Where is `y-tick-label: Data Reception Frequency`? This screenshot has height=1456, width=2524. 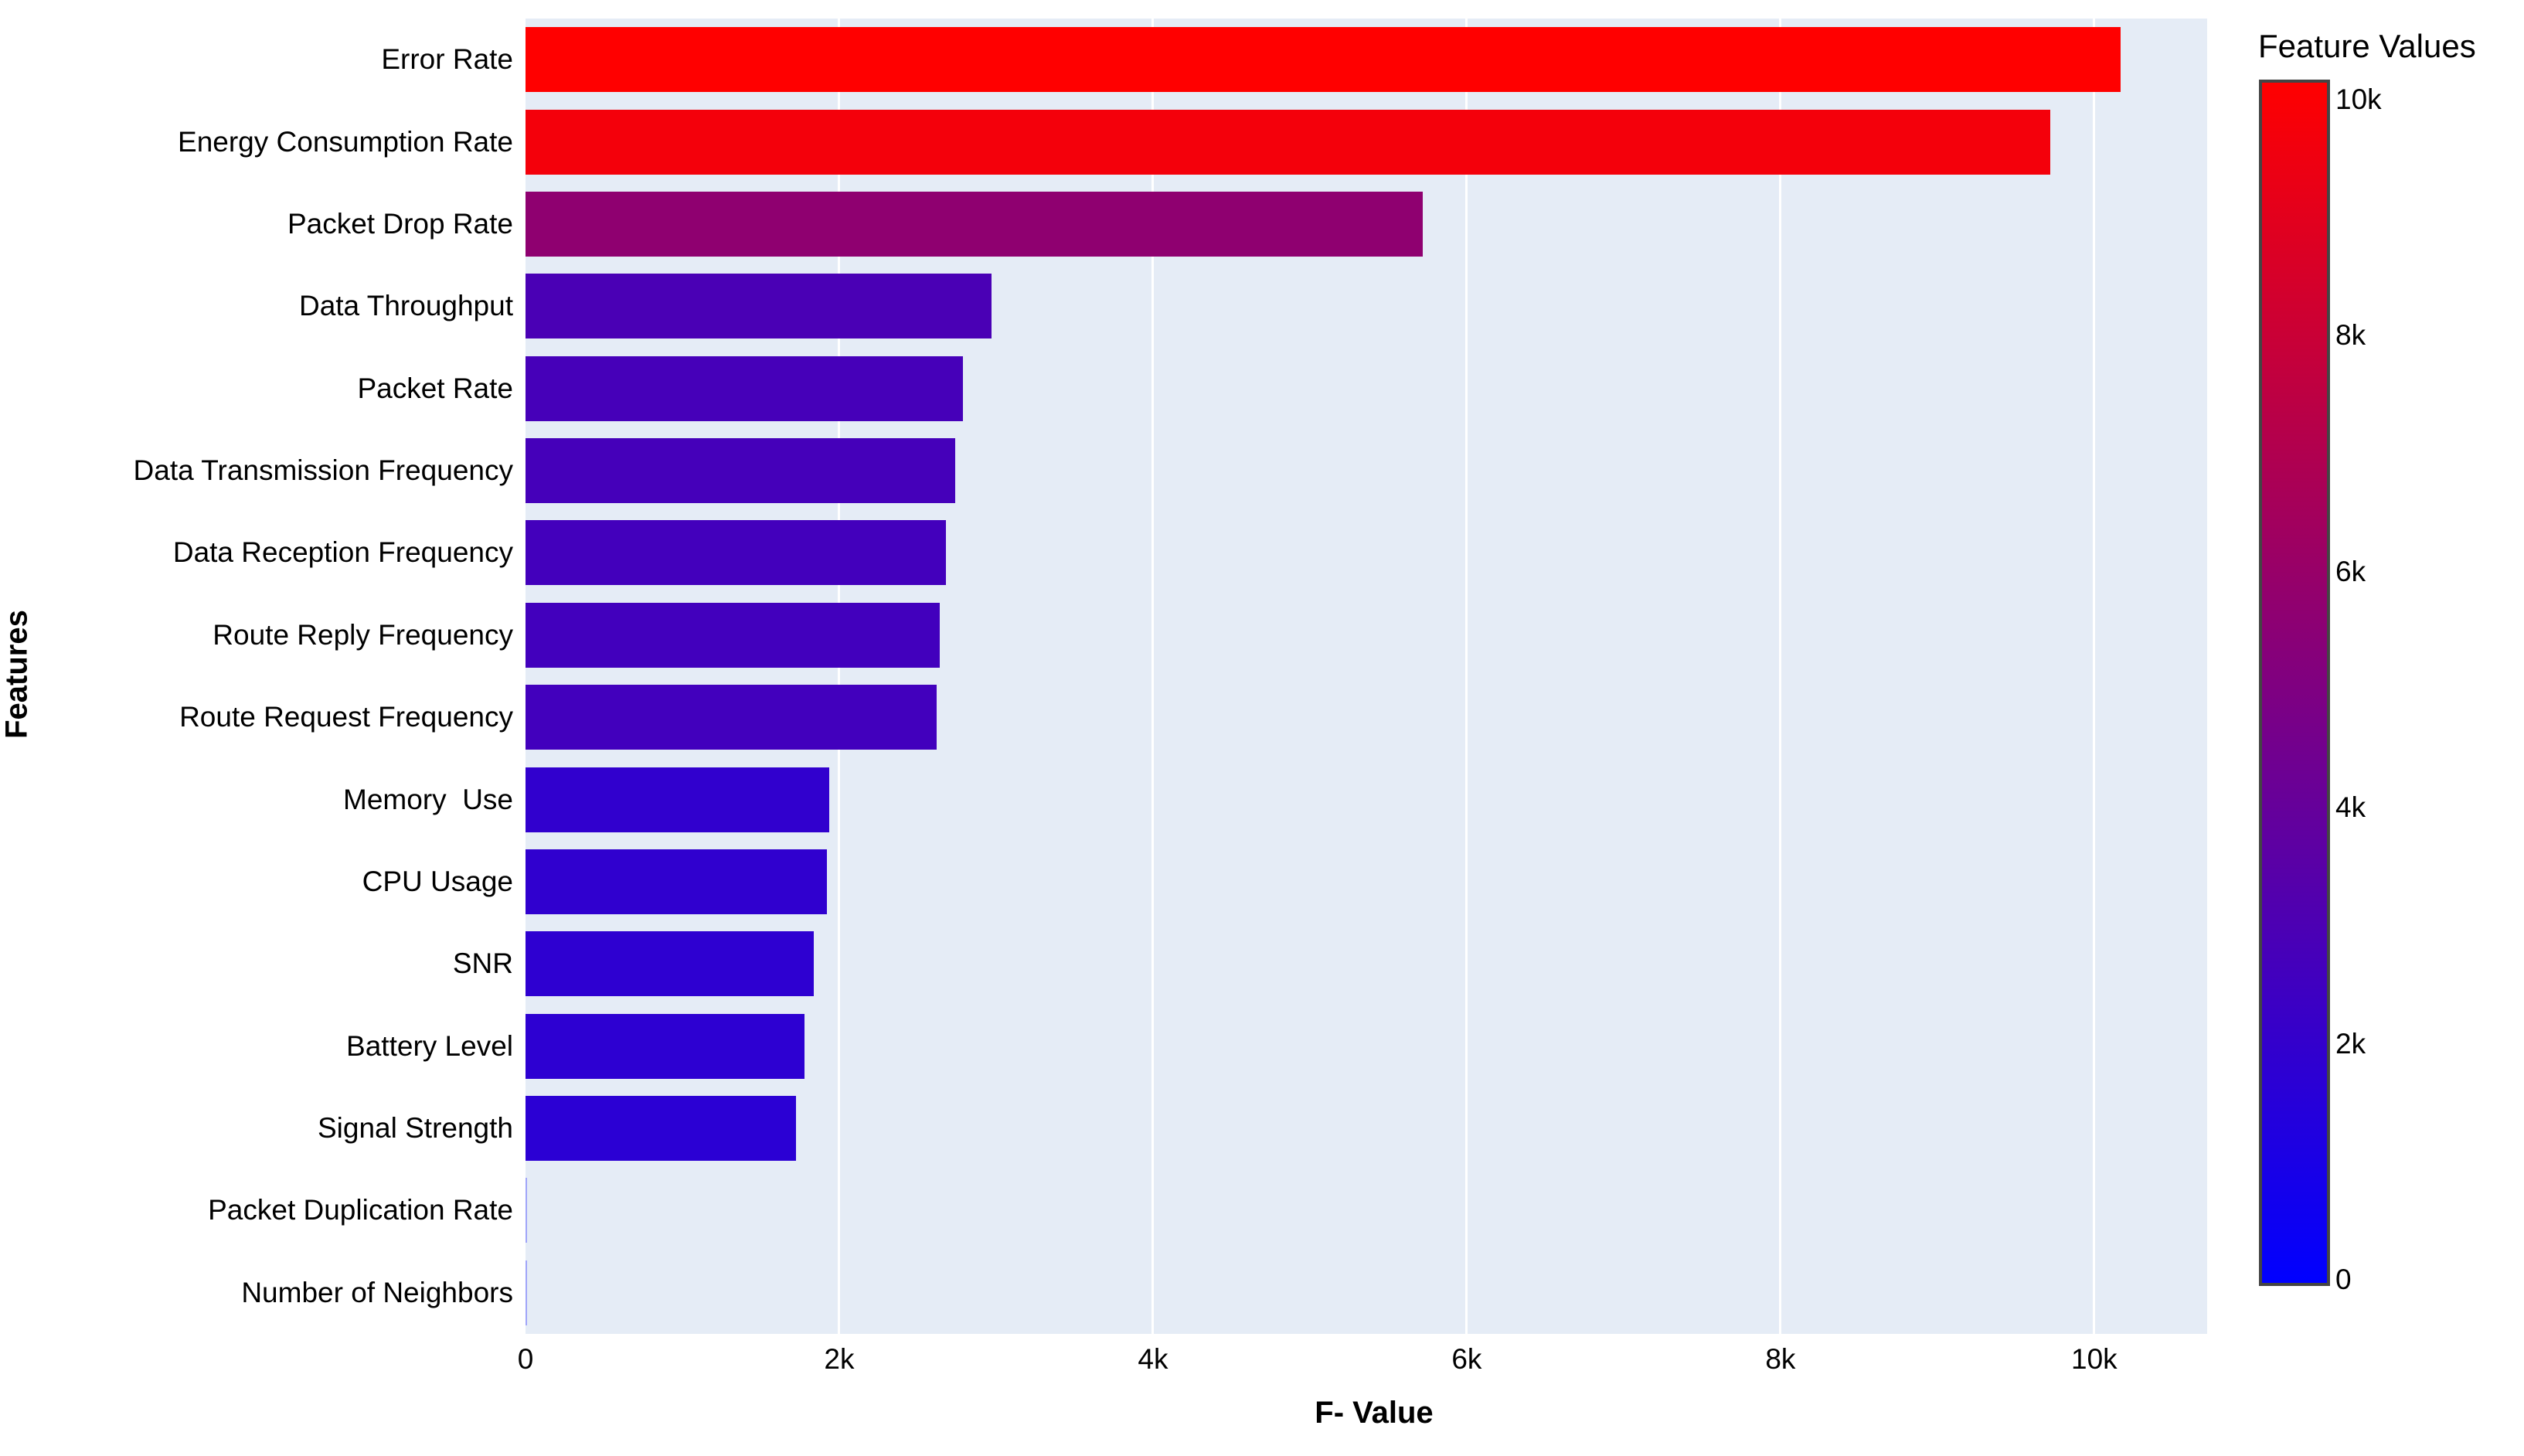 y-tick-label: Data Reception Frequency is located at coordinates (343, 553).